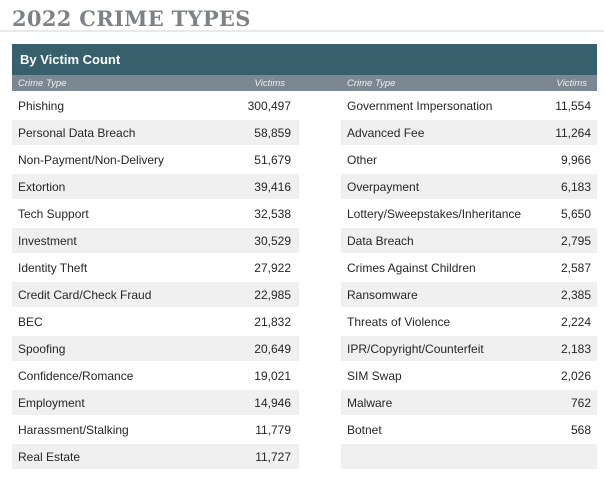 The height and width of the screenshot is (481, 604). I want to click on crime-type-cell: BEC, so click(30, 321).